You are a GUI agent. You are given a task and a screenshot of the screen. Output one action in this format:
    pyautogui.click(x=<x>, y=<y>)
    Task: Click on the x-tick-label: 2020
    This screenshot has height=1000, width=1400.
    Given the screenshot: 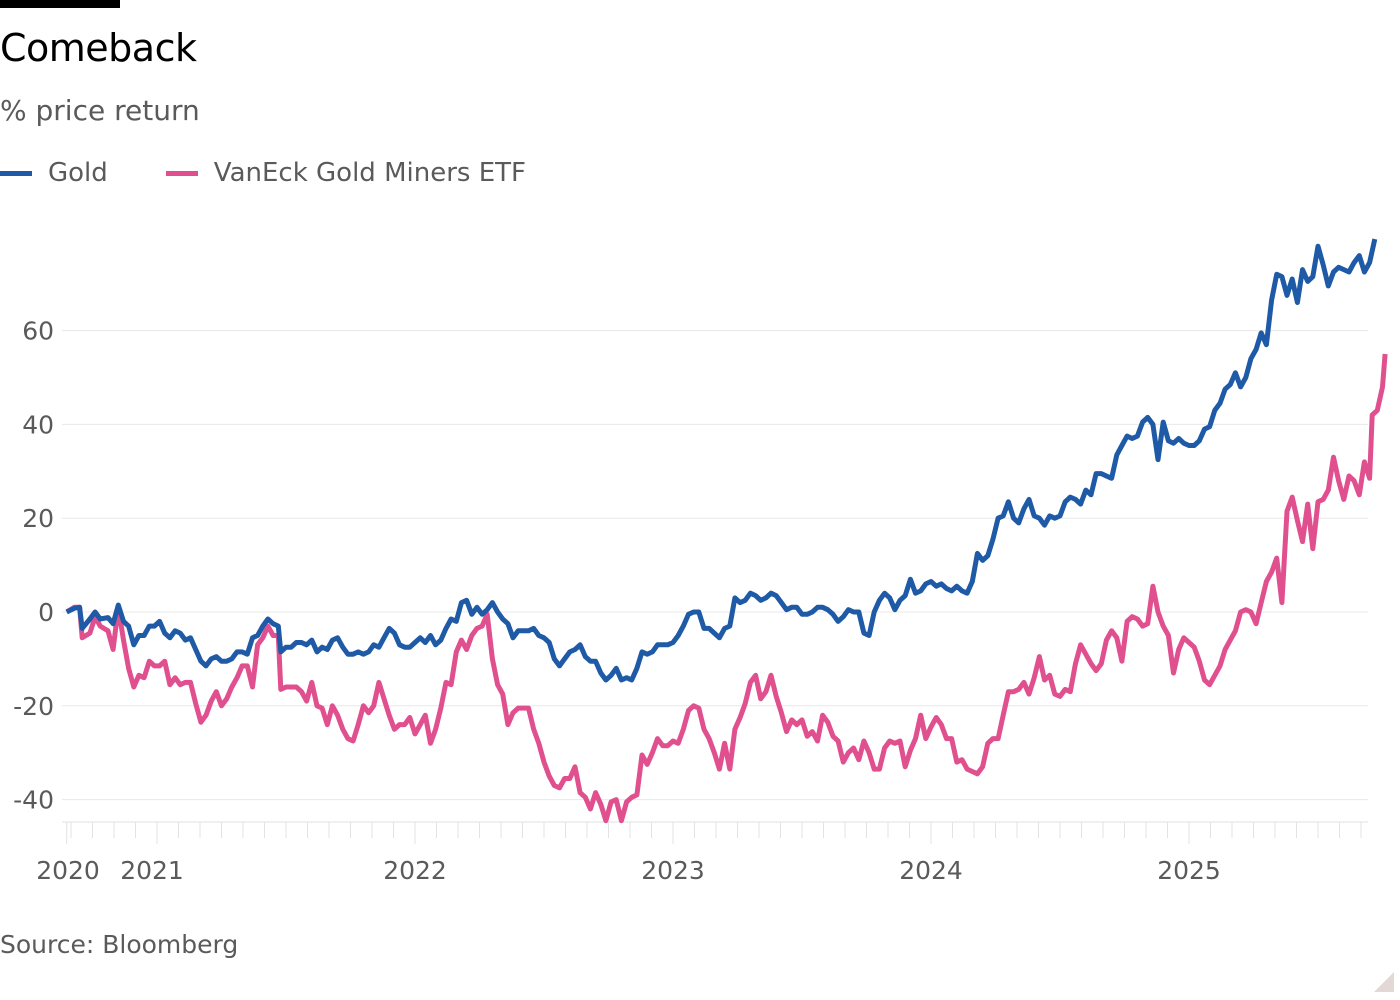 What is the action you would take?
    pyautogui.click(x=68, y=870)
    